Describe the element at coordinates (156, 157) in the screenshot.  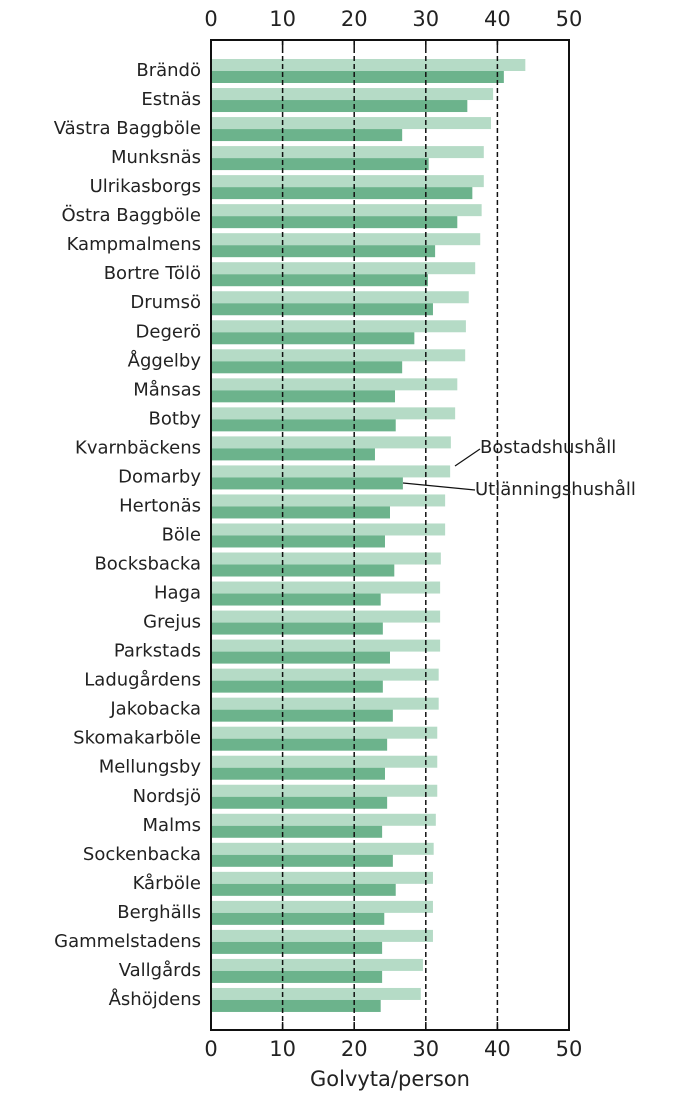
I see `category-label: Munksnäs` at that location.